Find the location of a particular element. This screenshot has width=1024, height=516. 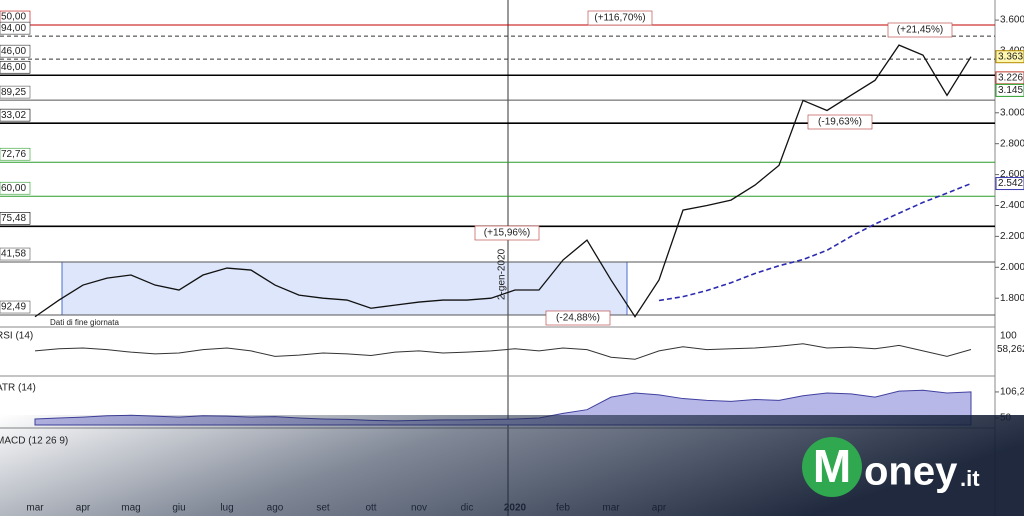

annotation: (-24,88%) is located at coordinates (578, 318).